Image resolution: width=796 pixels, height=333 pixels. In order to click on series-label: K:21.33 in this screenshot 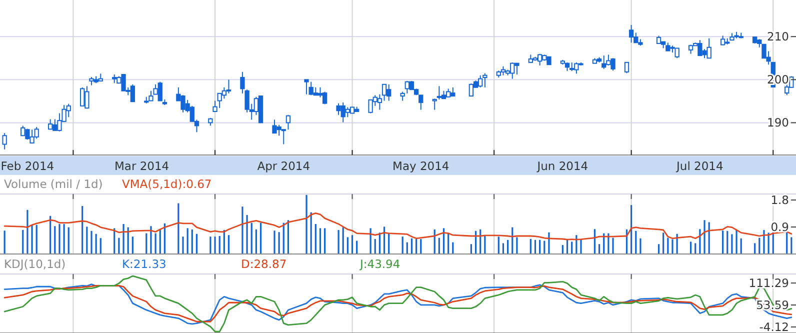, I will do `click(144, 264)`.